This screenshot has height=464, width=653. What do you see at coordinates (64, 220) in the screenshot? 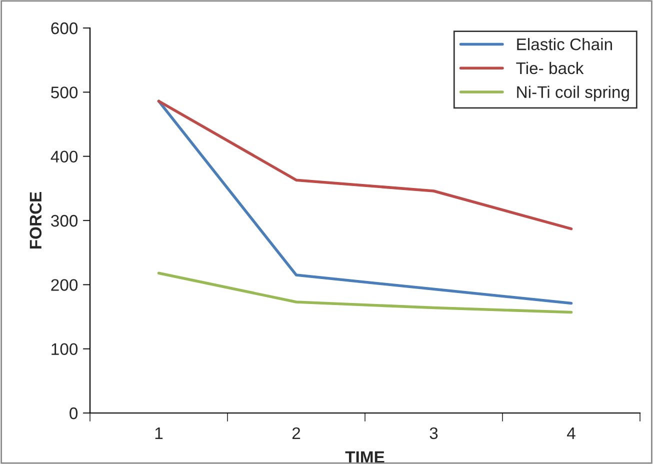
I see `y-tick-label: 300` at bounding box center [64, 220].